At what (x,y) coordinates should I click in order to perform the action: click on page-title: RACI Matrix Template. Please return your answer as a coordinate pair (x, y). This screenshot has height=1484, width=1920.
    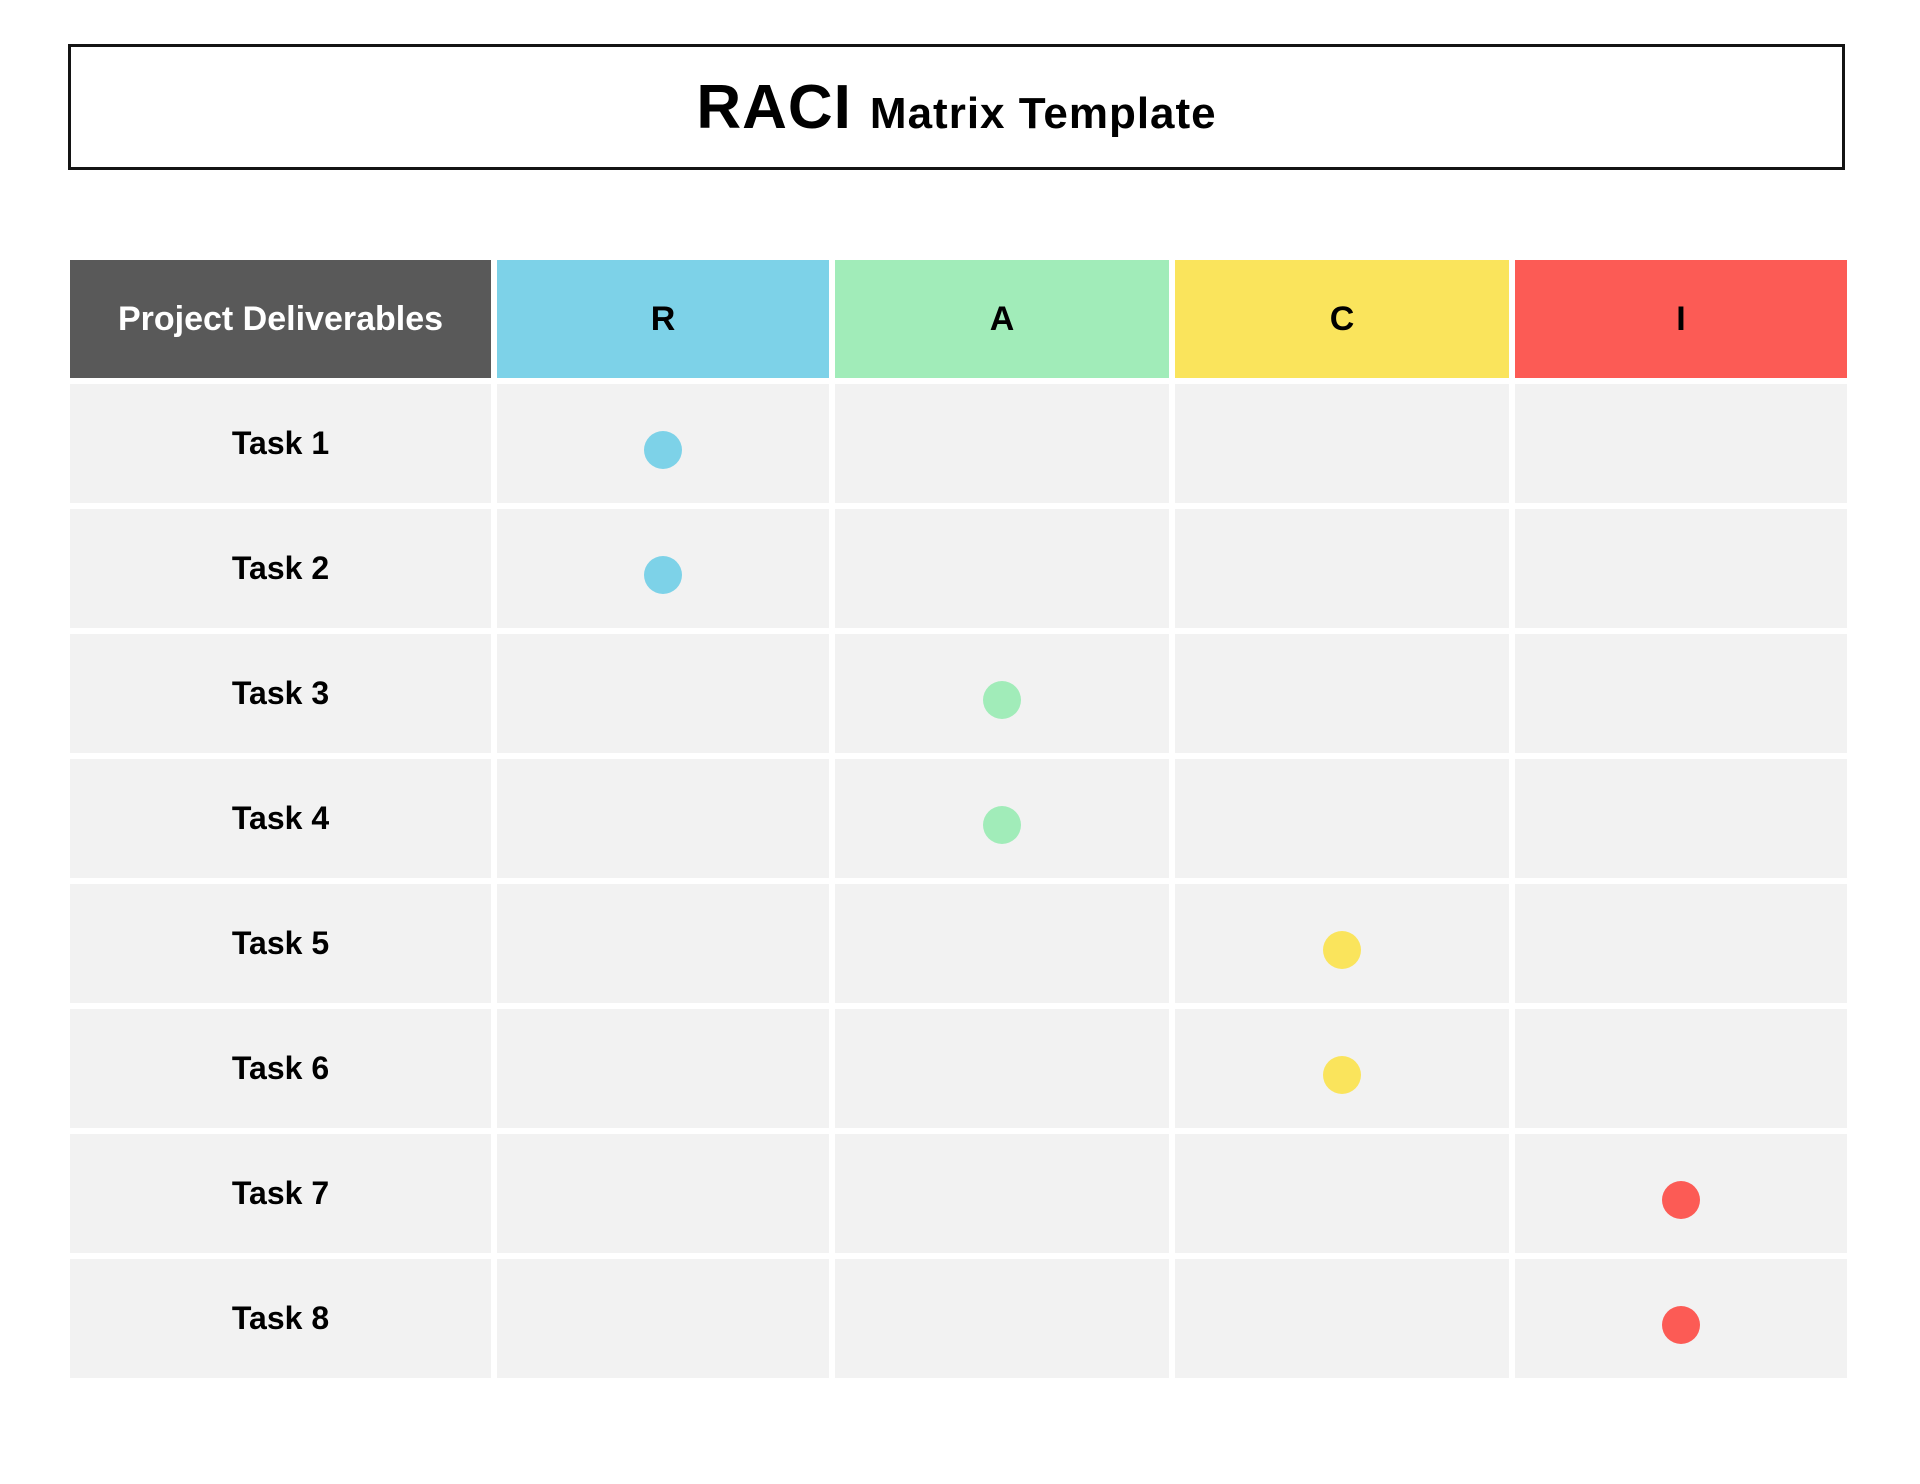
    Looking at the image, I should click on (956, 107).